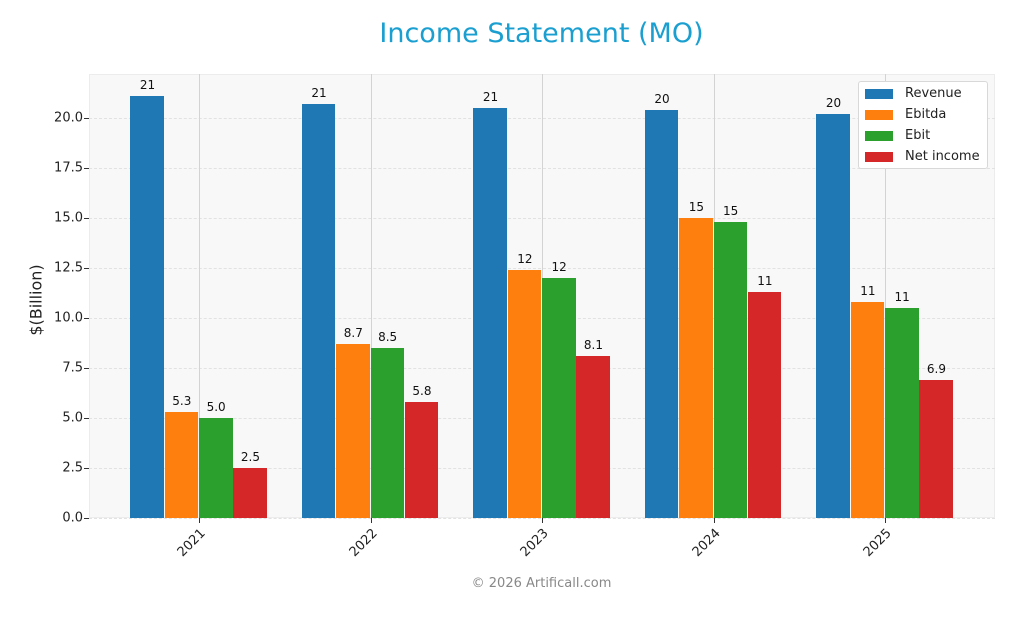 The height and width of the screenshot is (617, 1019). Describe the element at coordinates (936, 369) in the screenshot. I see `bar-value-label: 6.9` at that location.